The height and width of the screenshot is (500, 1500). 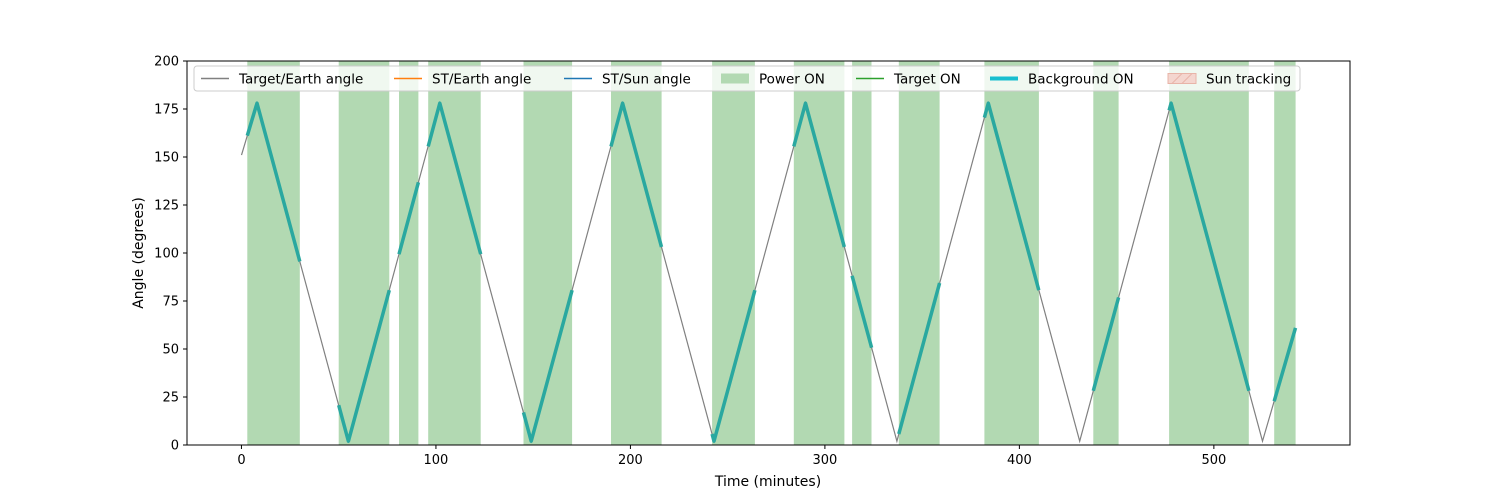 What do you see at coordinates (481, 80) in the screenshot?
I see `legend-label: ST/Earth angle` at bounding box center [481, 80].